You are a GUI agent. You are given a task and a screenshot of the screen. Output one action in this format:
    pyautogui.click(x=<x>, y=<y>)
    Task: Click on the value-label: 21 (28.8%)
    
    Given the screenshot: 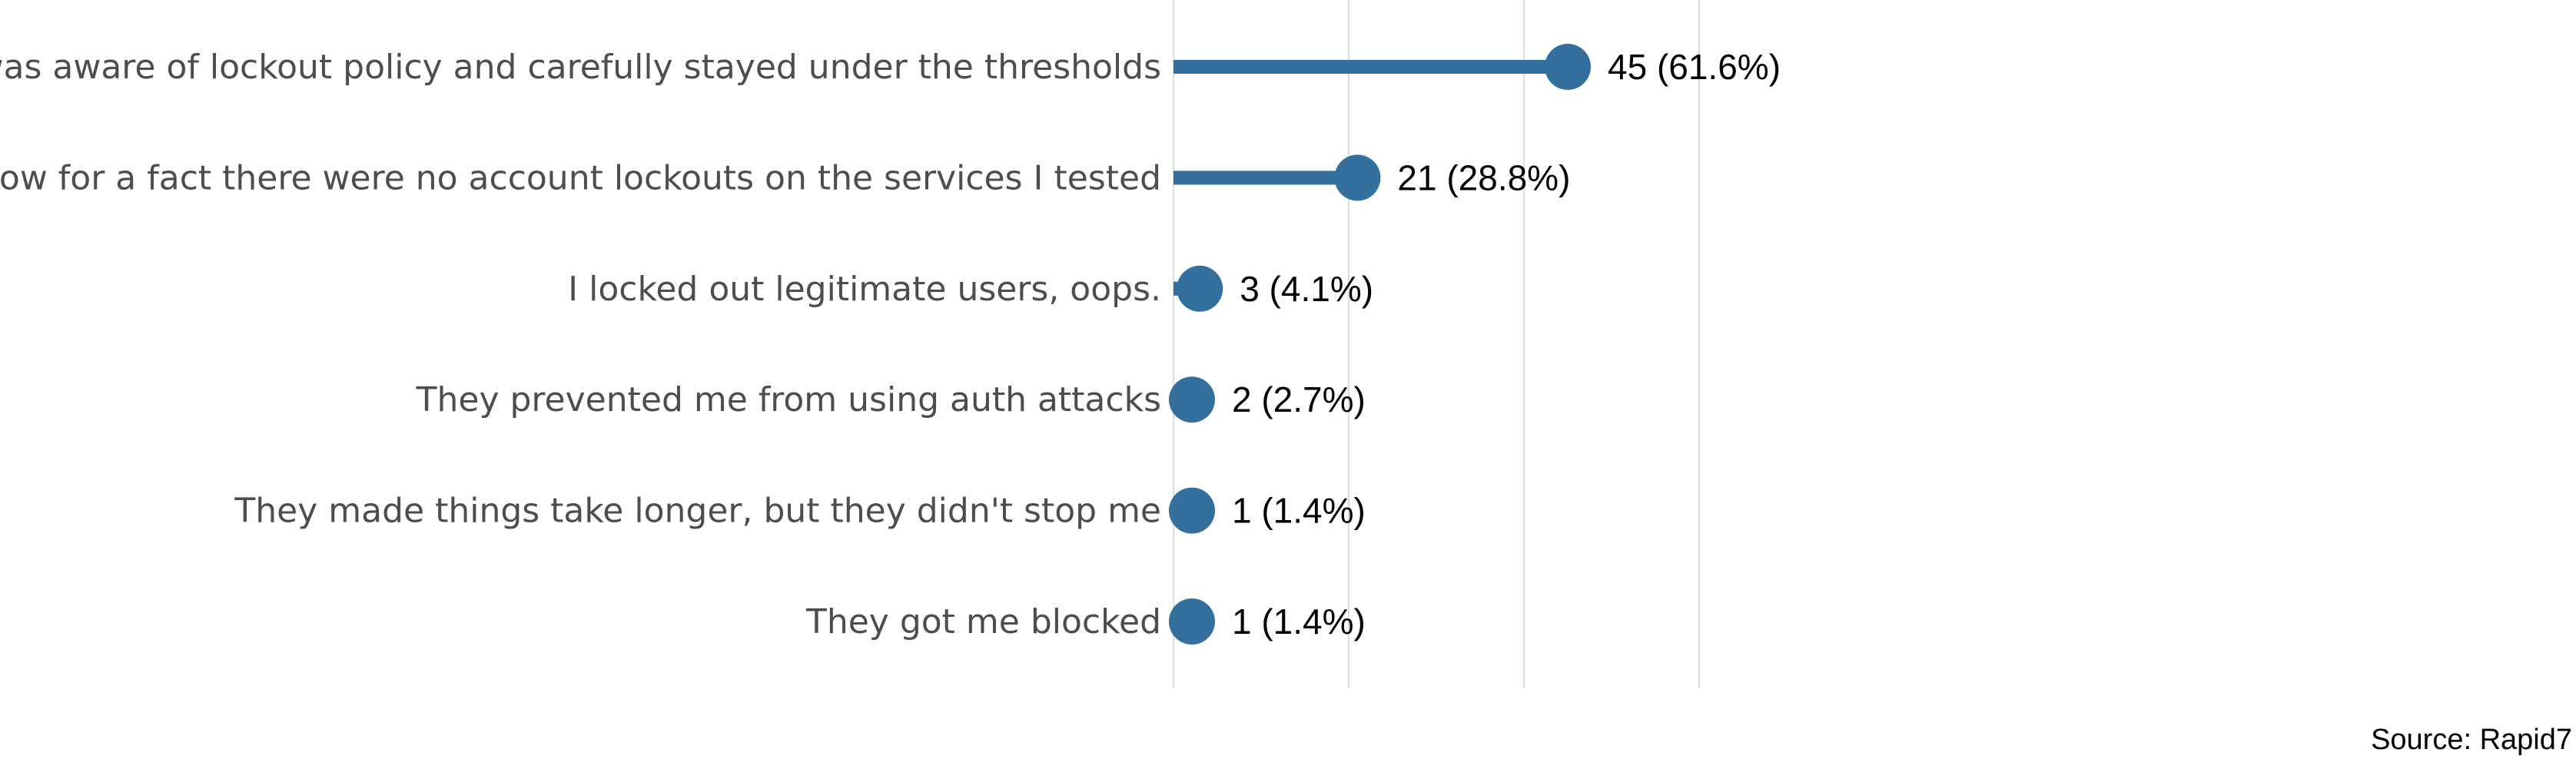 What is the action you would take?
    pyautogui.click(x=1483, y=177)
    